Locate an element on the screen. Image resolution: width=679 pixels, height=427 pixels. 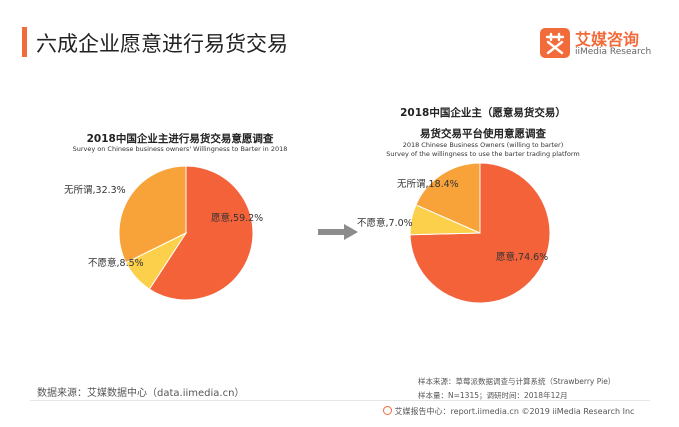
pie2-label-1: 不愿意,7.0% is located at coordinates (385, 223).